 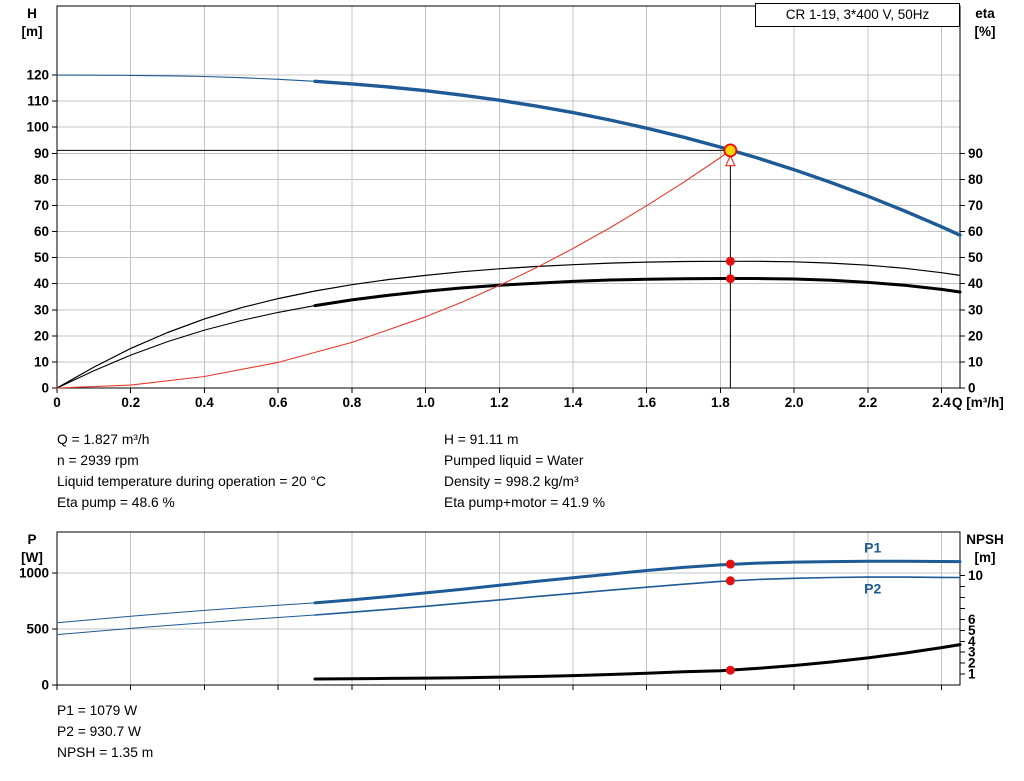 What do you see at coordinates (97, 710) in the screenshot?
I see `info-line-p1: P1 = 1079 W` at bounding box center [97, 710].